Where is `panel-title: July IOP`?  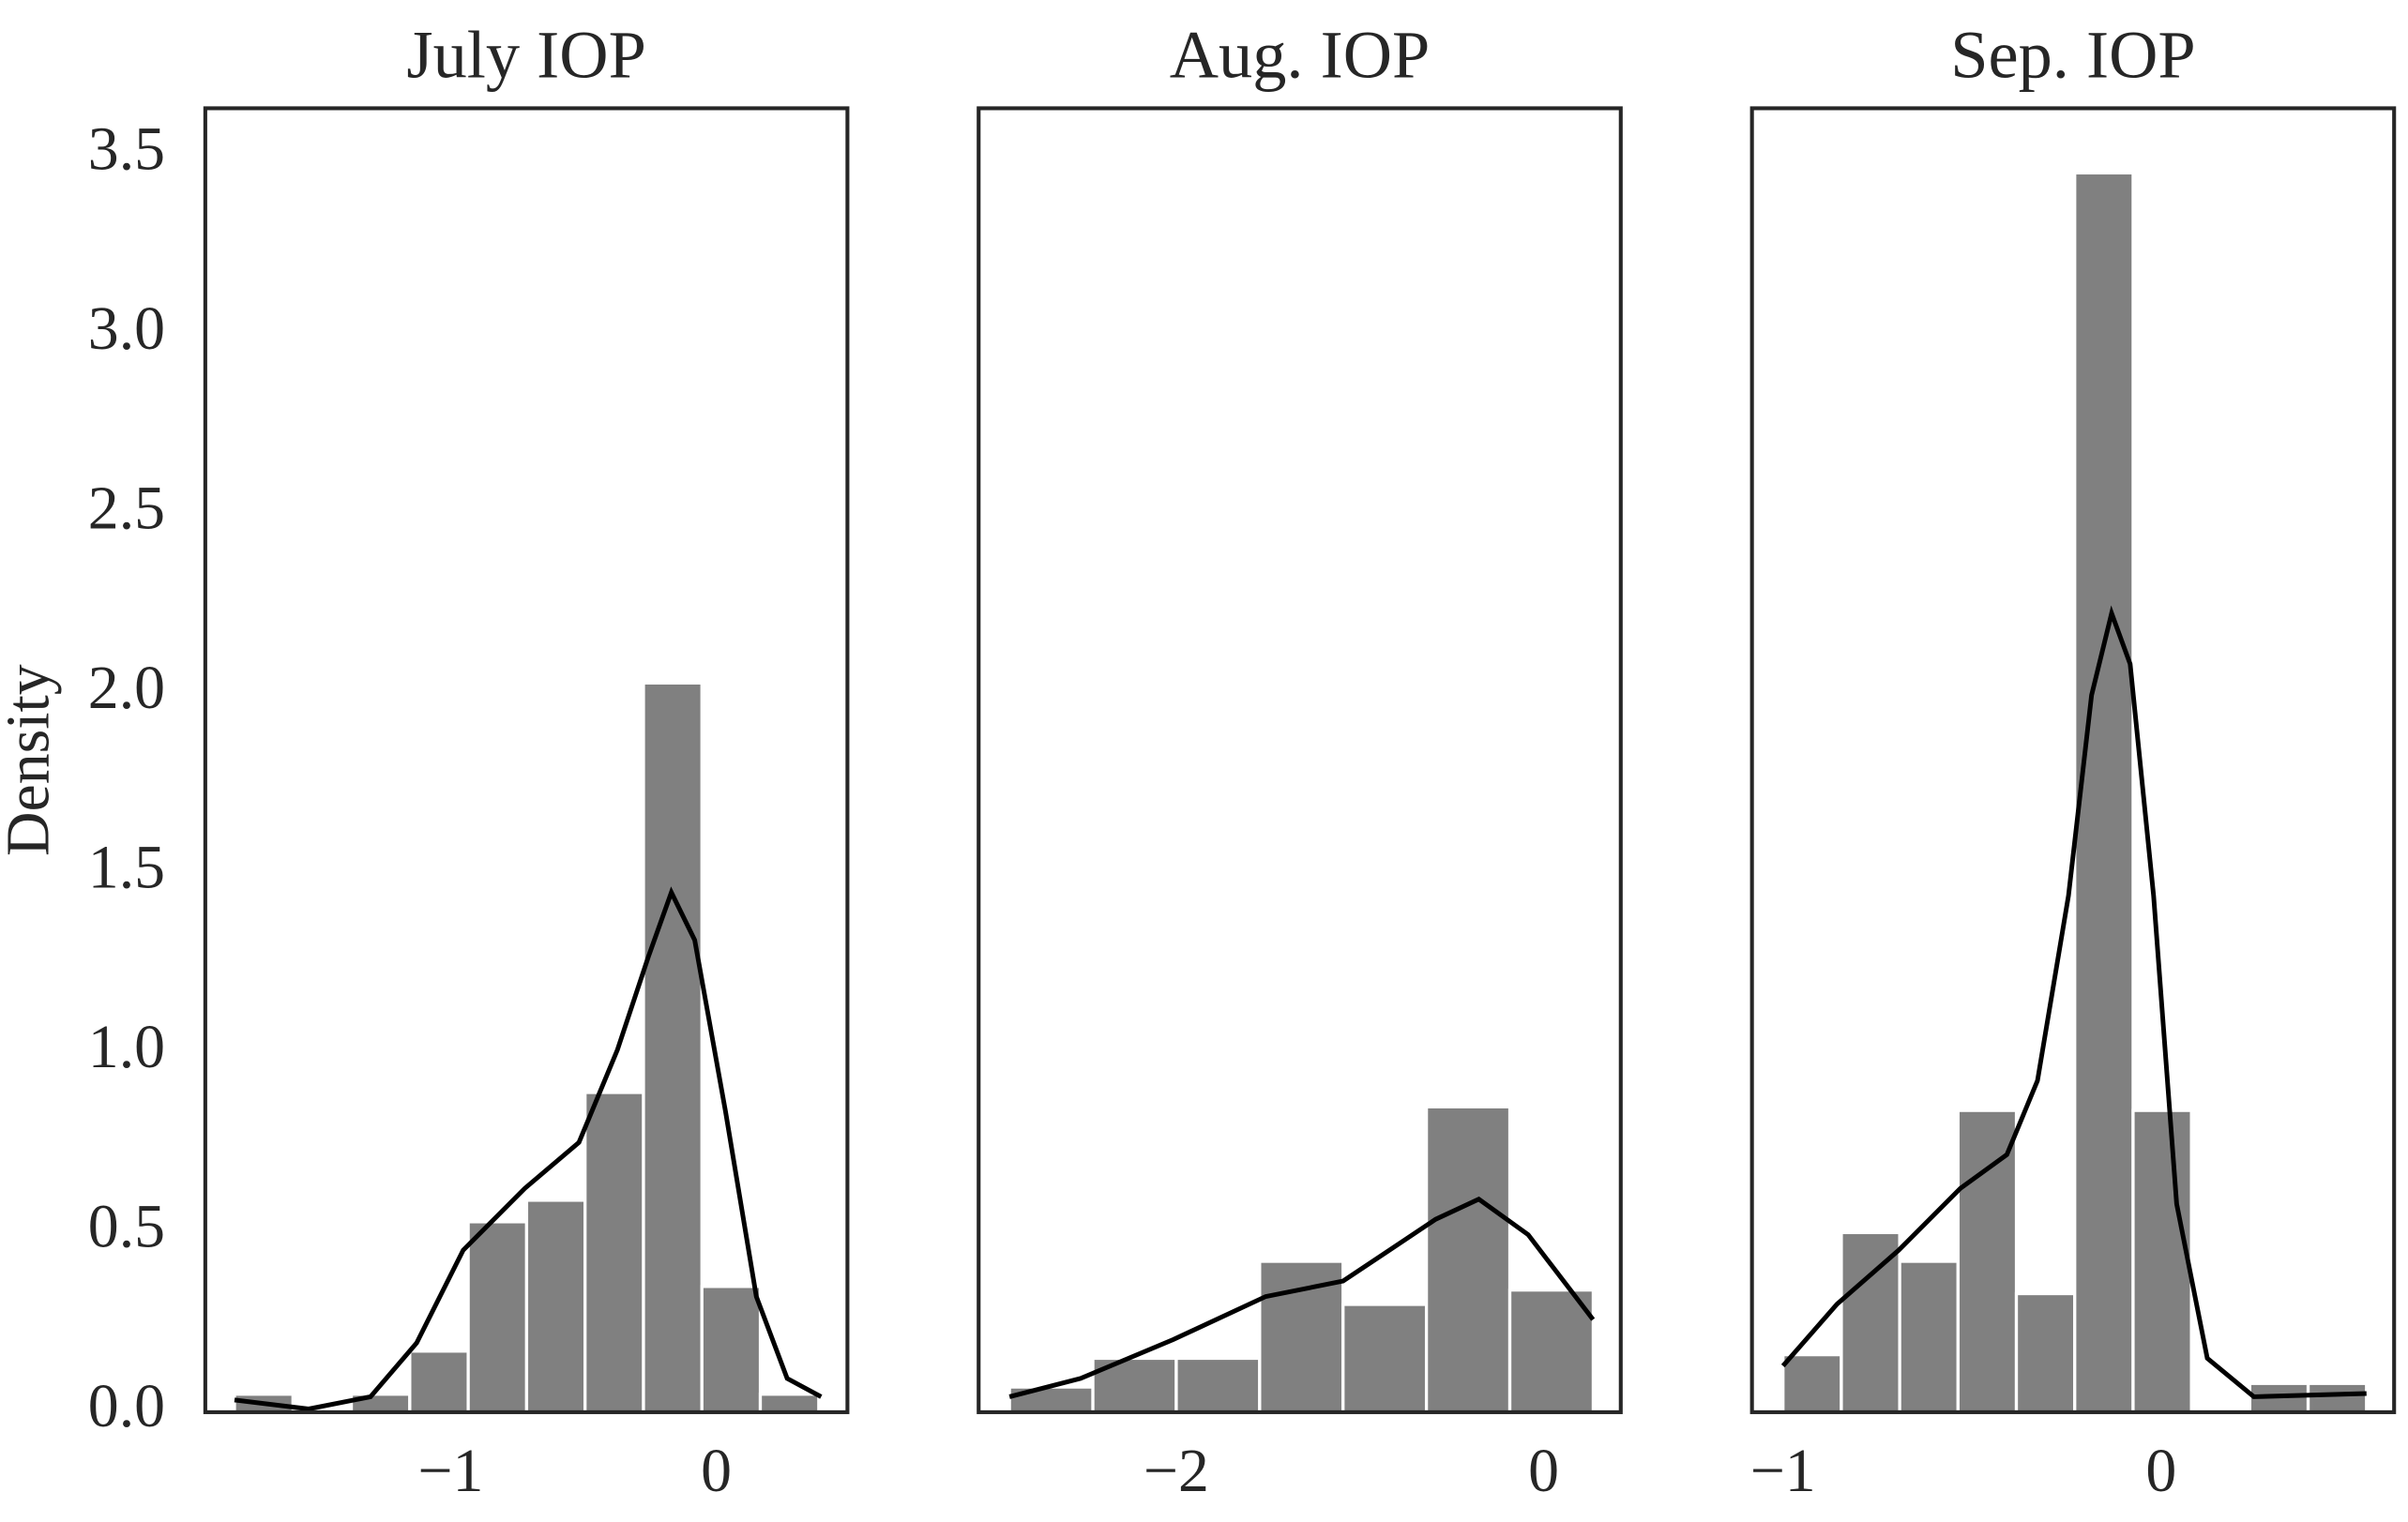
panel-title: July IOP is located at coordinates (526, 55).